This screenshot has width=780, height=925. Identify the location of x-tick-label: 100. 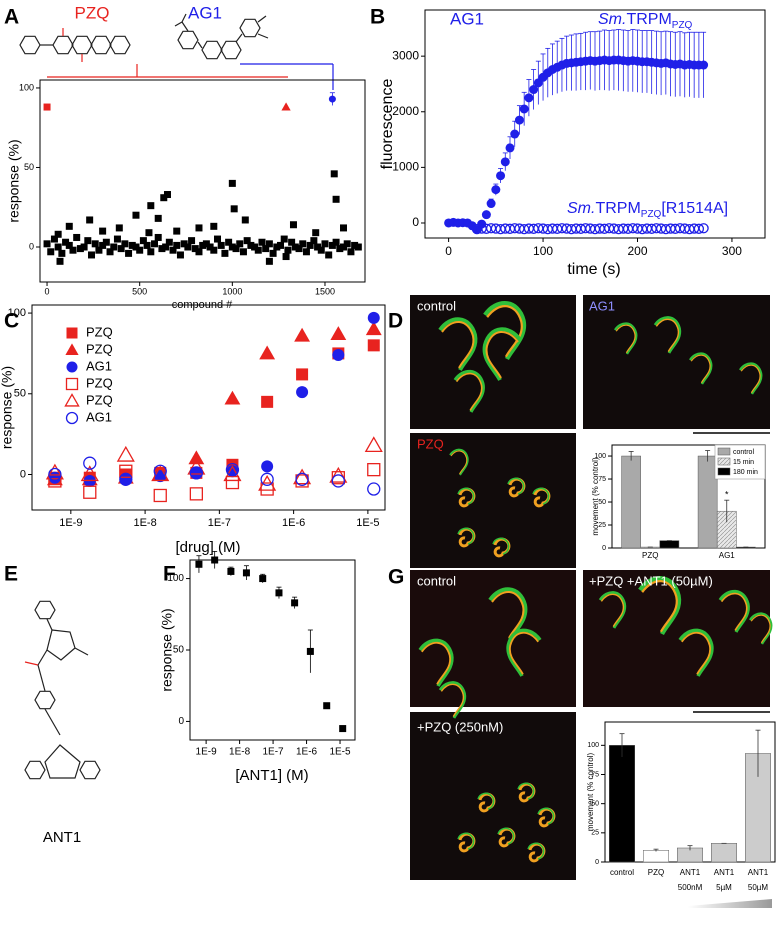
(543, 251).